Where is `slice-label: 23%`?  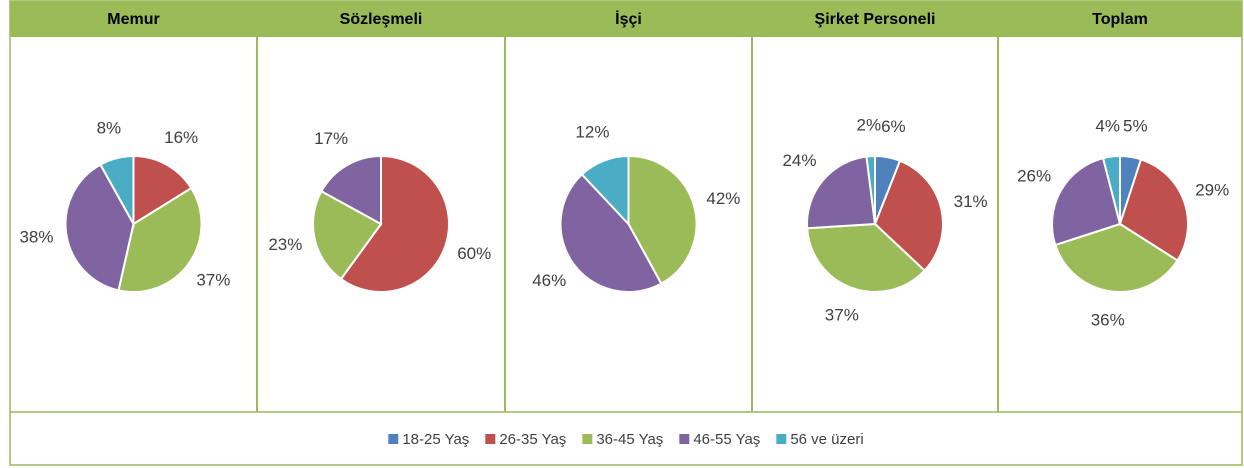
slice-label: 23% is located at coordinates (285, 244).